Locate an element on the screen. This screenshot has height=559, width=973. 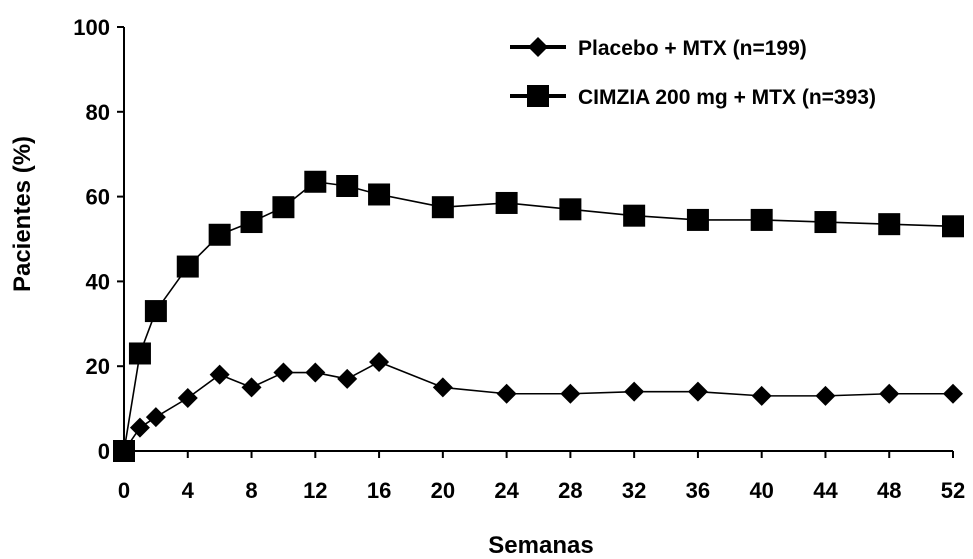
x-tick-label: 28 is located at coordinates (570, 490).